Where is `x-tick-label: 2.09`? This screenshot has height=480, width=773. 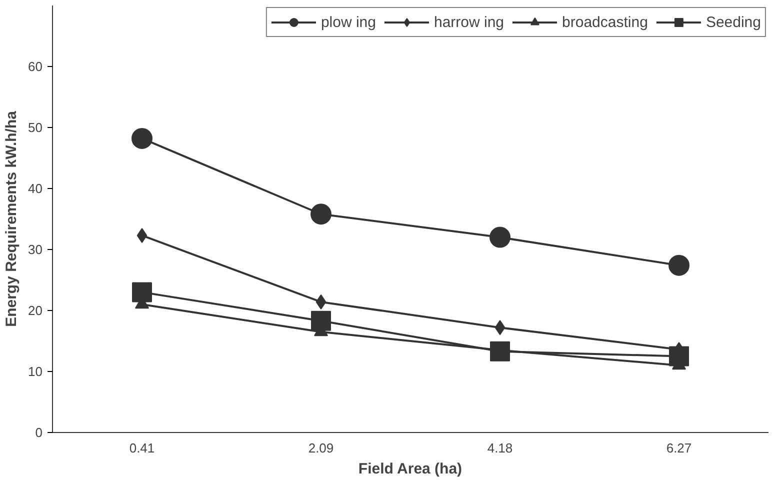 x-tick-label: 2.09 is located at coordinates (321, 448).